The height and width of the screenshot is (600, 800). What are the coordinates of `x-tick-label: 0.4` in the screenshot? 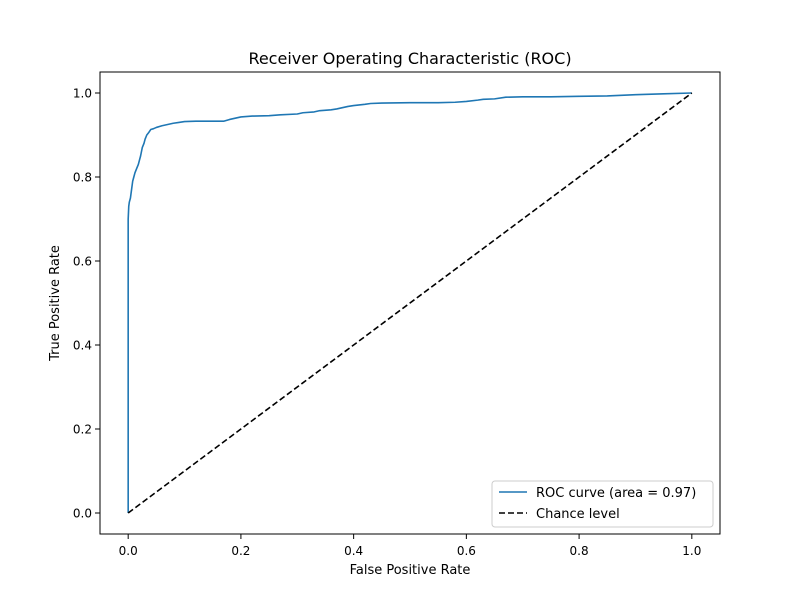 It's located at (353, 551).